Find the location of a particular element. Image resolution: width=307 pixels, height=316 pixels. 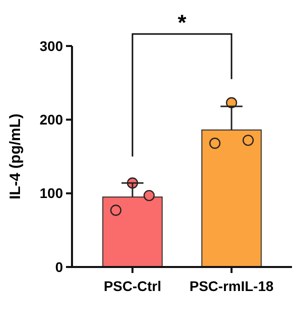

y-axis-title: IL-4 (pg/mL) is located at coordinates (15, 157).